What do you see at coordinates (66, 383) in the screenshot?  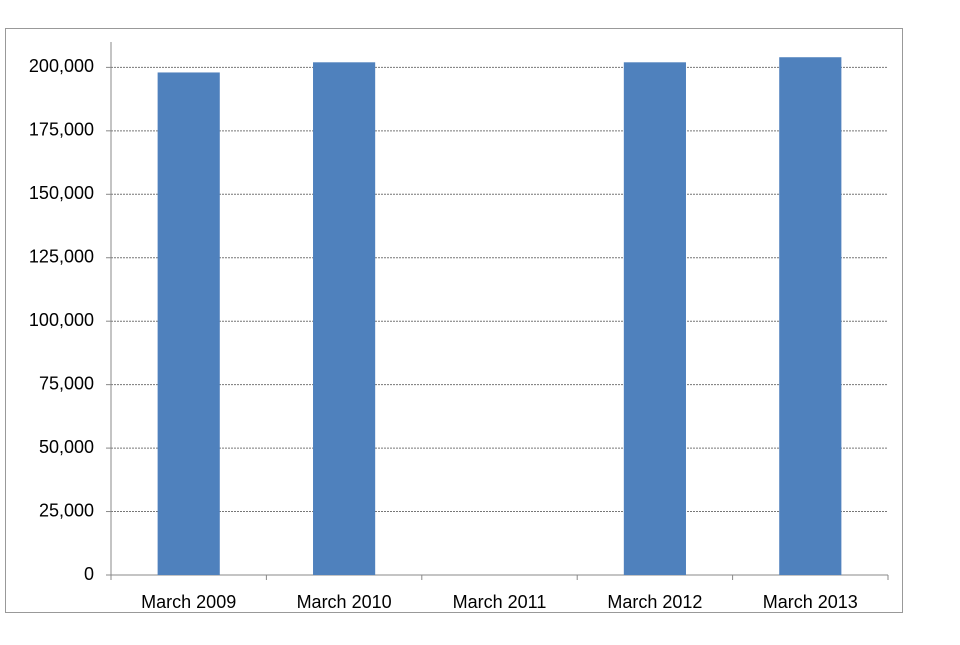 I see `y-tick-label: 75,000` at bounding box center [66, 383].